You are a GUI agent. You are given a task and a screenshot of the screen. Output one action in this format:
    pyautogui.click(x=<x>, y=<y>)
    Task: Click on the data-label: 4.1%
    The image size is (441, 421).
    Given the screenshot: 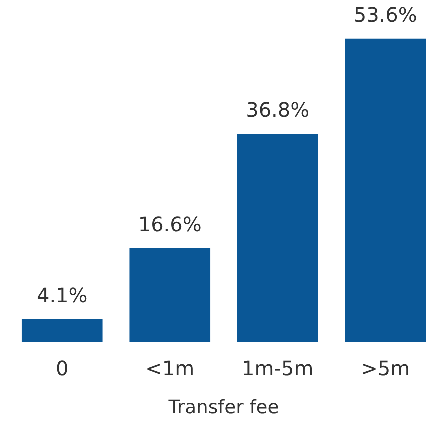 What is the action you would take?
    pyautogui.click(x=62, y=295)
    